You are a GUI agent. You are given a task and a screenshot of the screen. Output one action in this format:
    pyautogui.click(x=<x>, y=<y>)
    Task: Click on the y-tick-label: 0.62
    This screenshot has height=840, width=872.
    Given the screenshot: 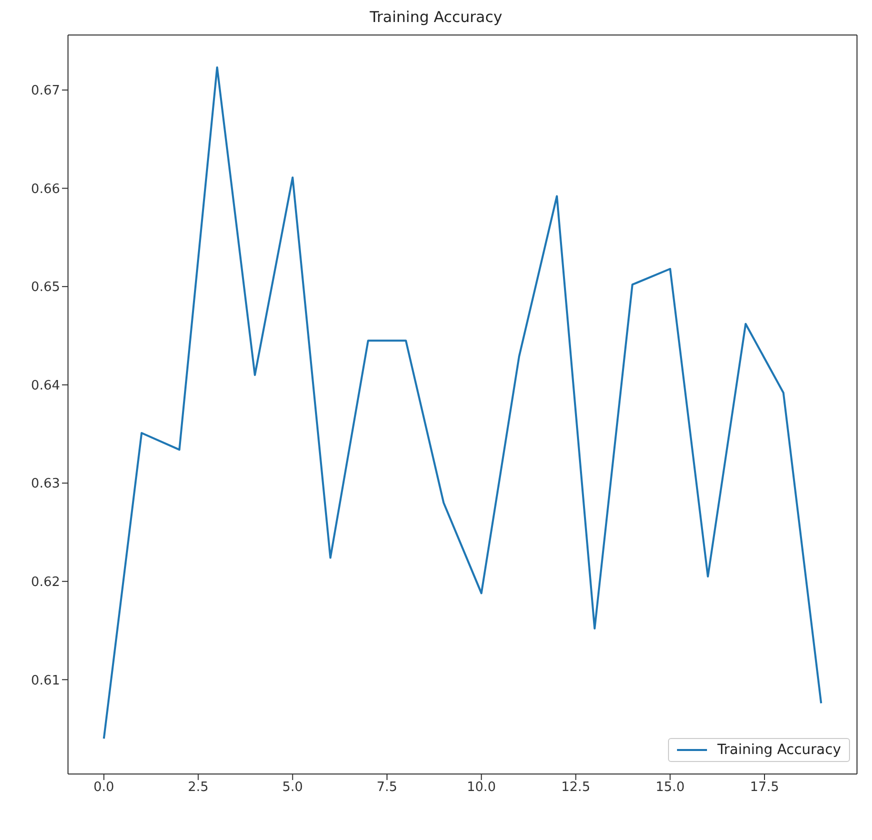 What is the action you would take?
    pyautogui.click(x=45, y=582)
    